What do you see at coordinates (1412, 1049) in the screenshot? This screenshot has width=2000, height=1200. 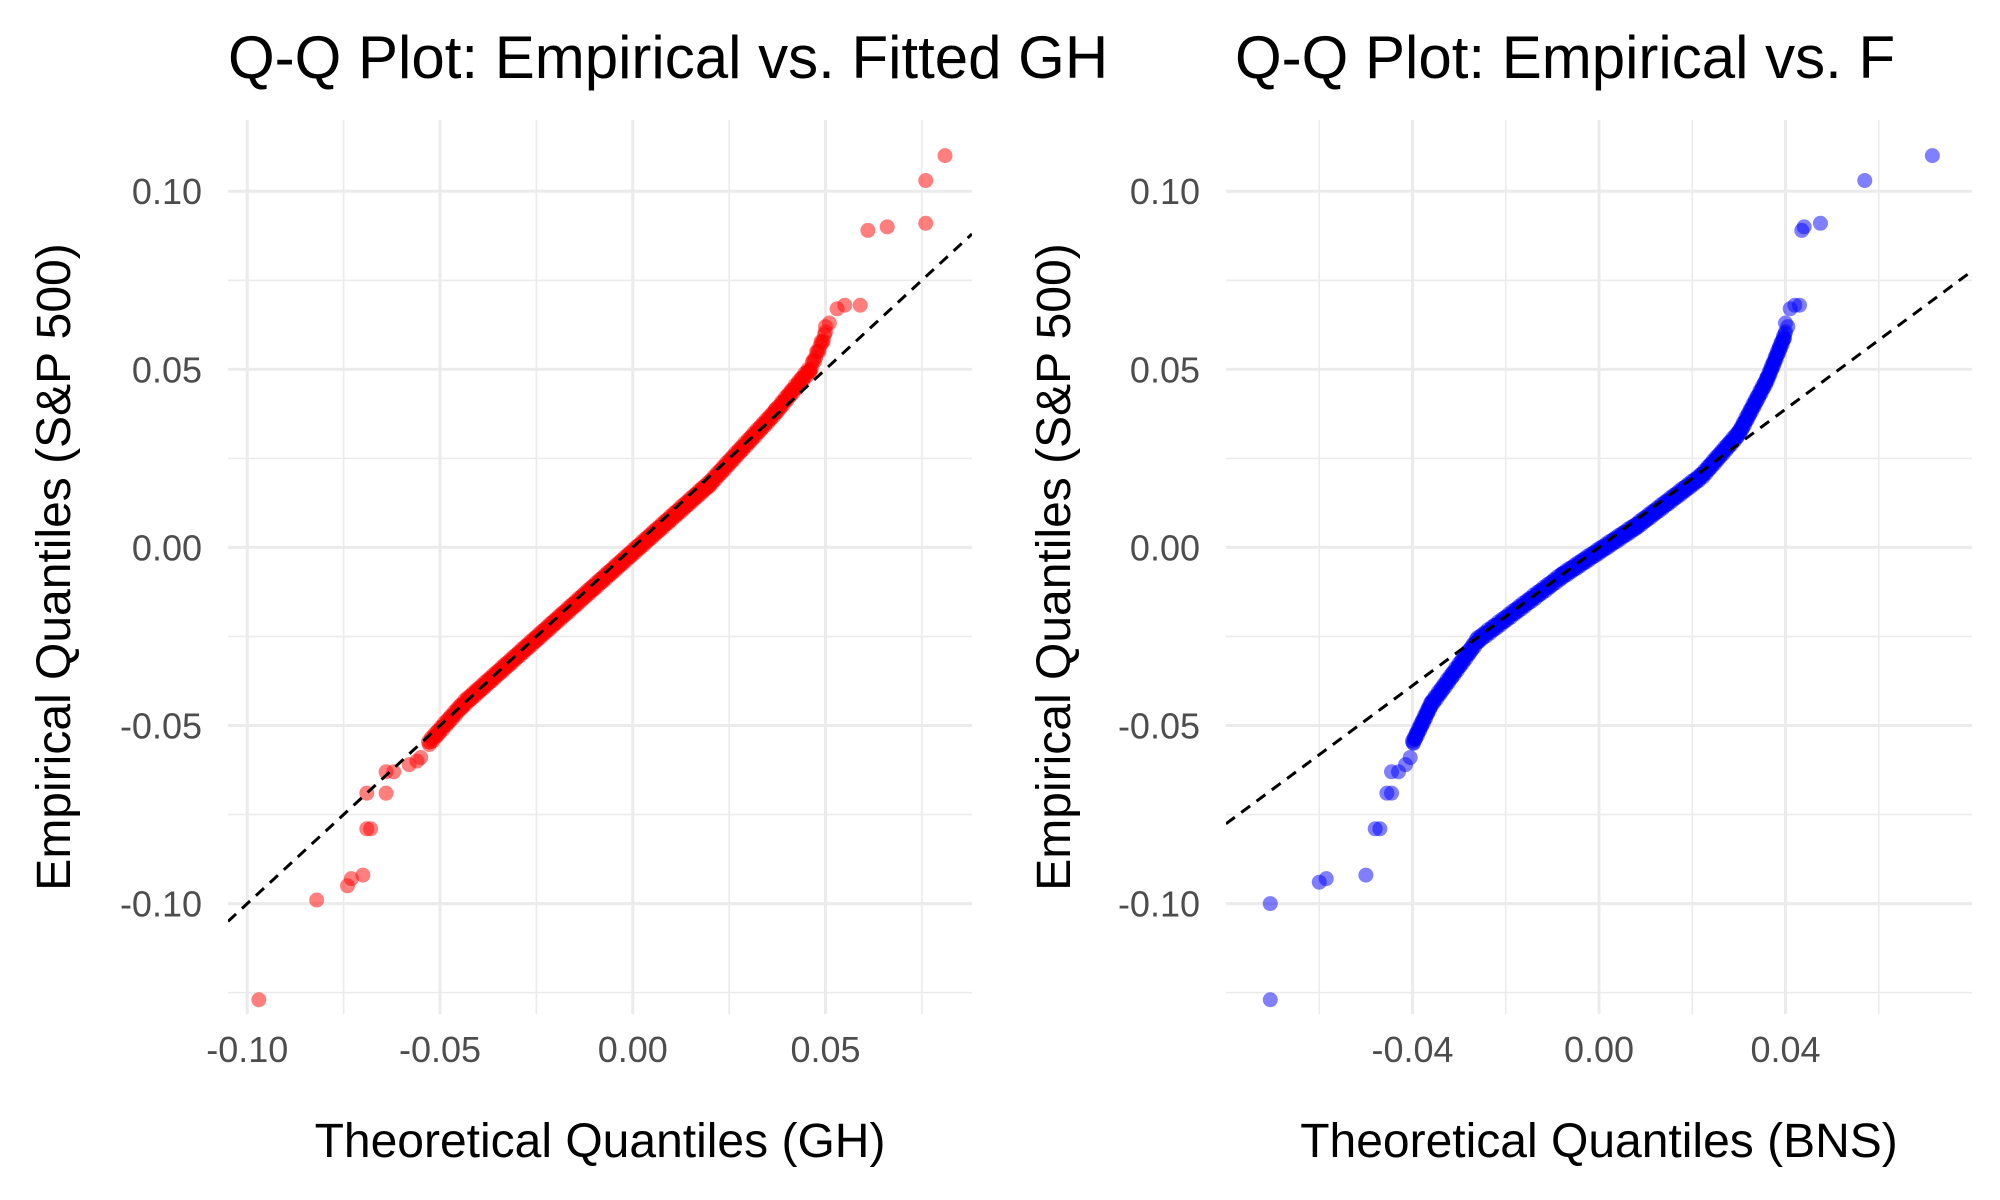 I see `x-tick-label: -0.04` at bounding box center [1412, 1049].